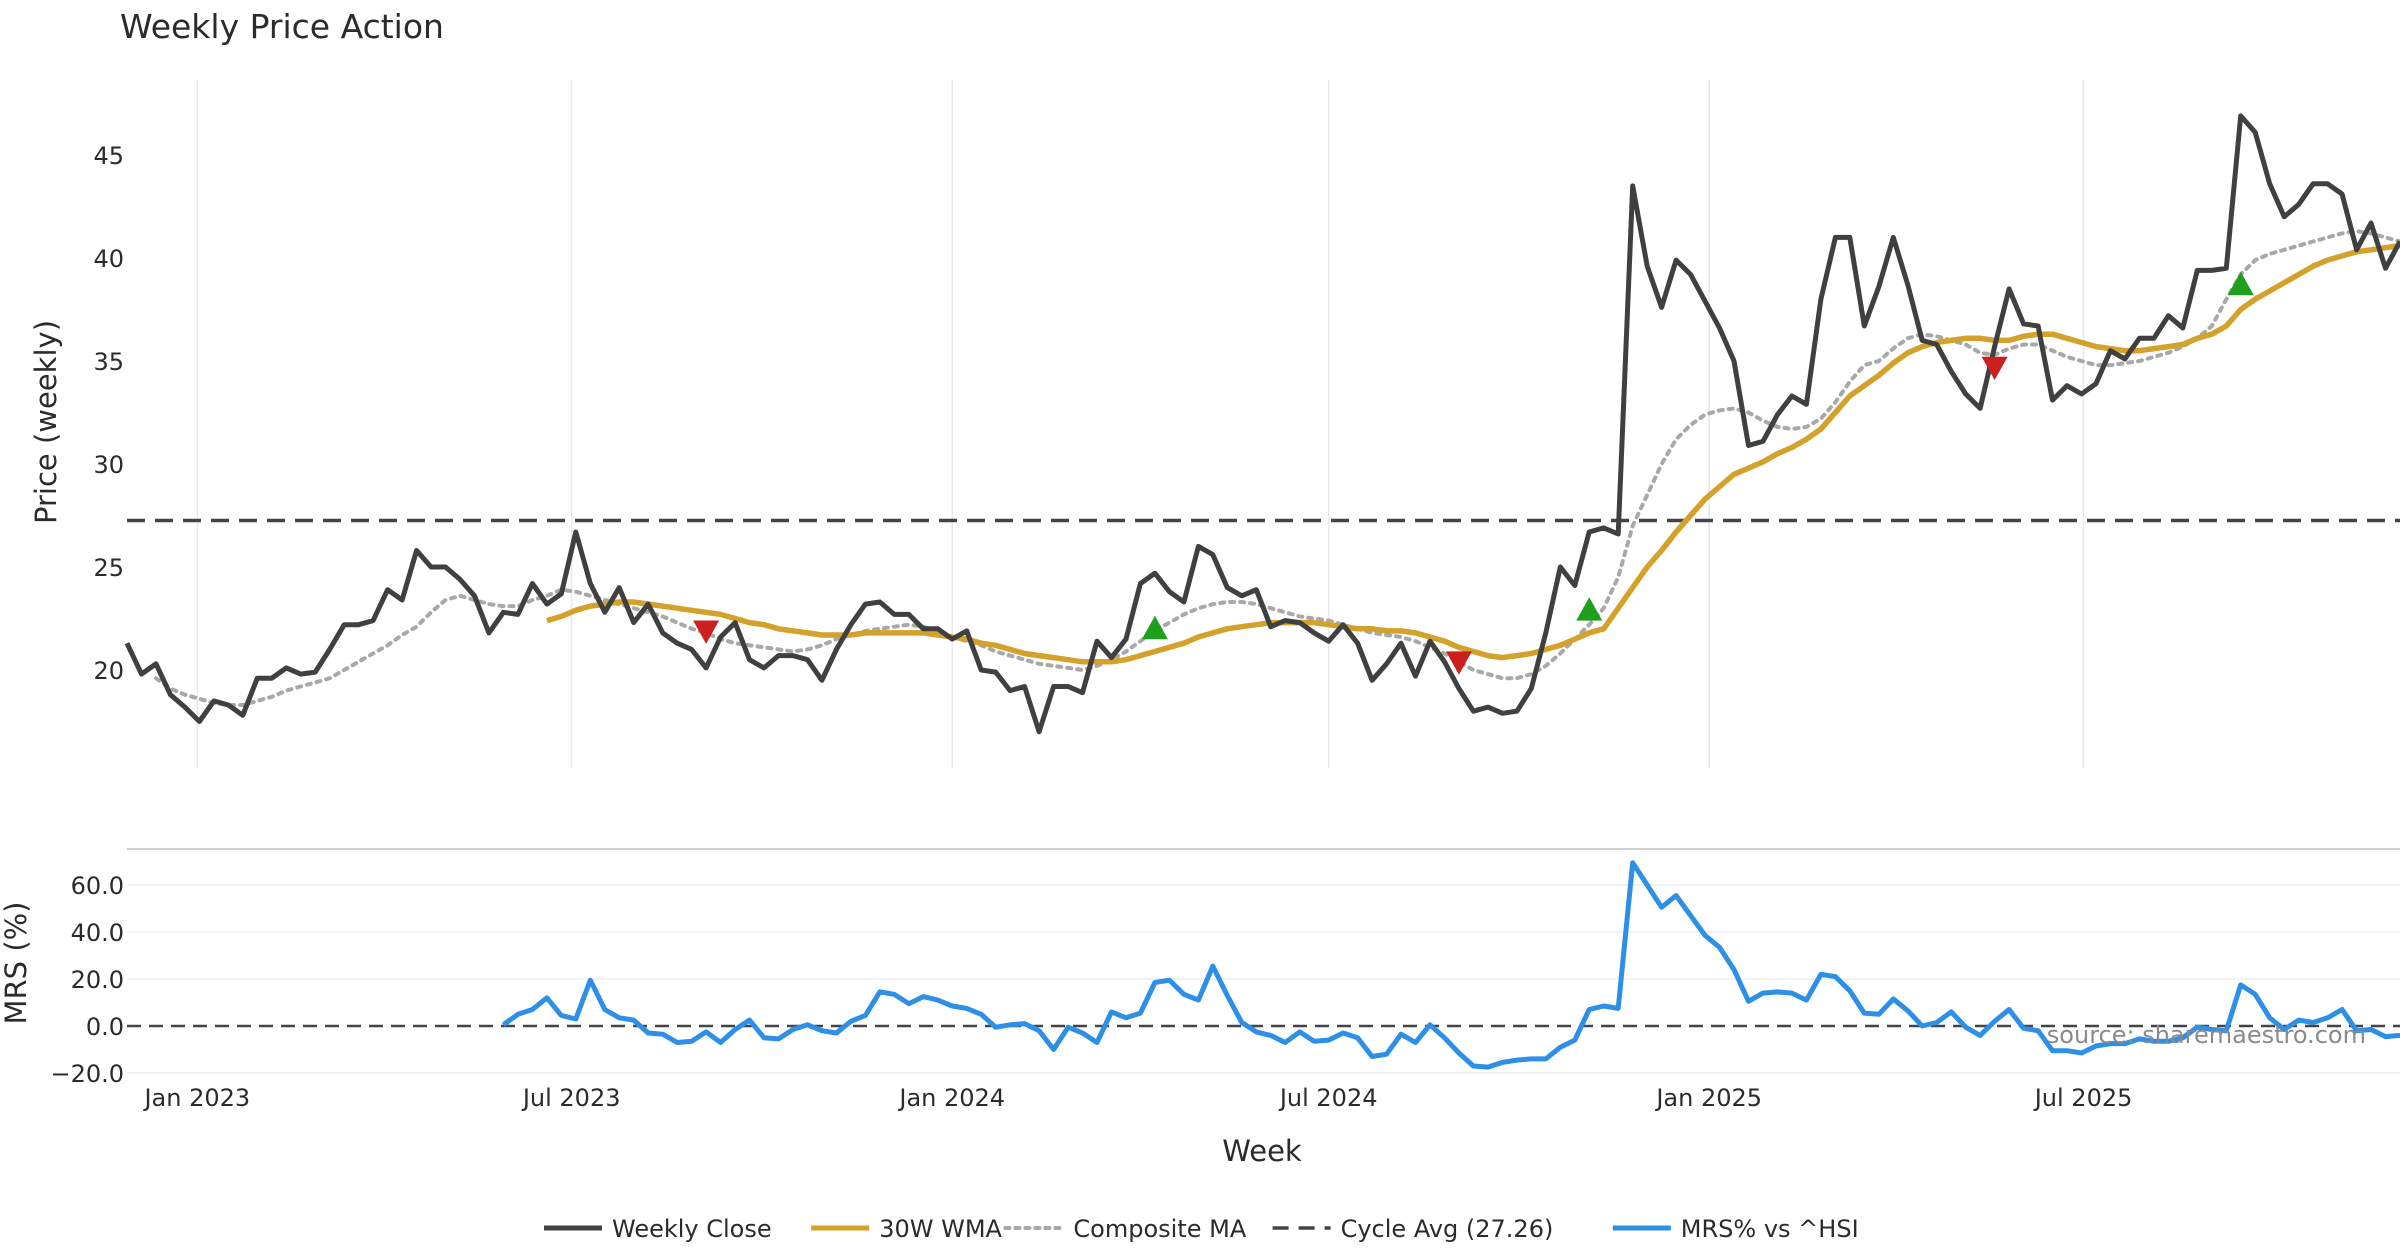 The width and height of the screenshot is (2400, 1260). What do you see at coordinates (1450, 965) in the screenshot?
I see `mrs-line` at bounding box center [1450, 965].